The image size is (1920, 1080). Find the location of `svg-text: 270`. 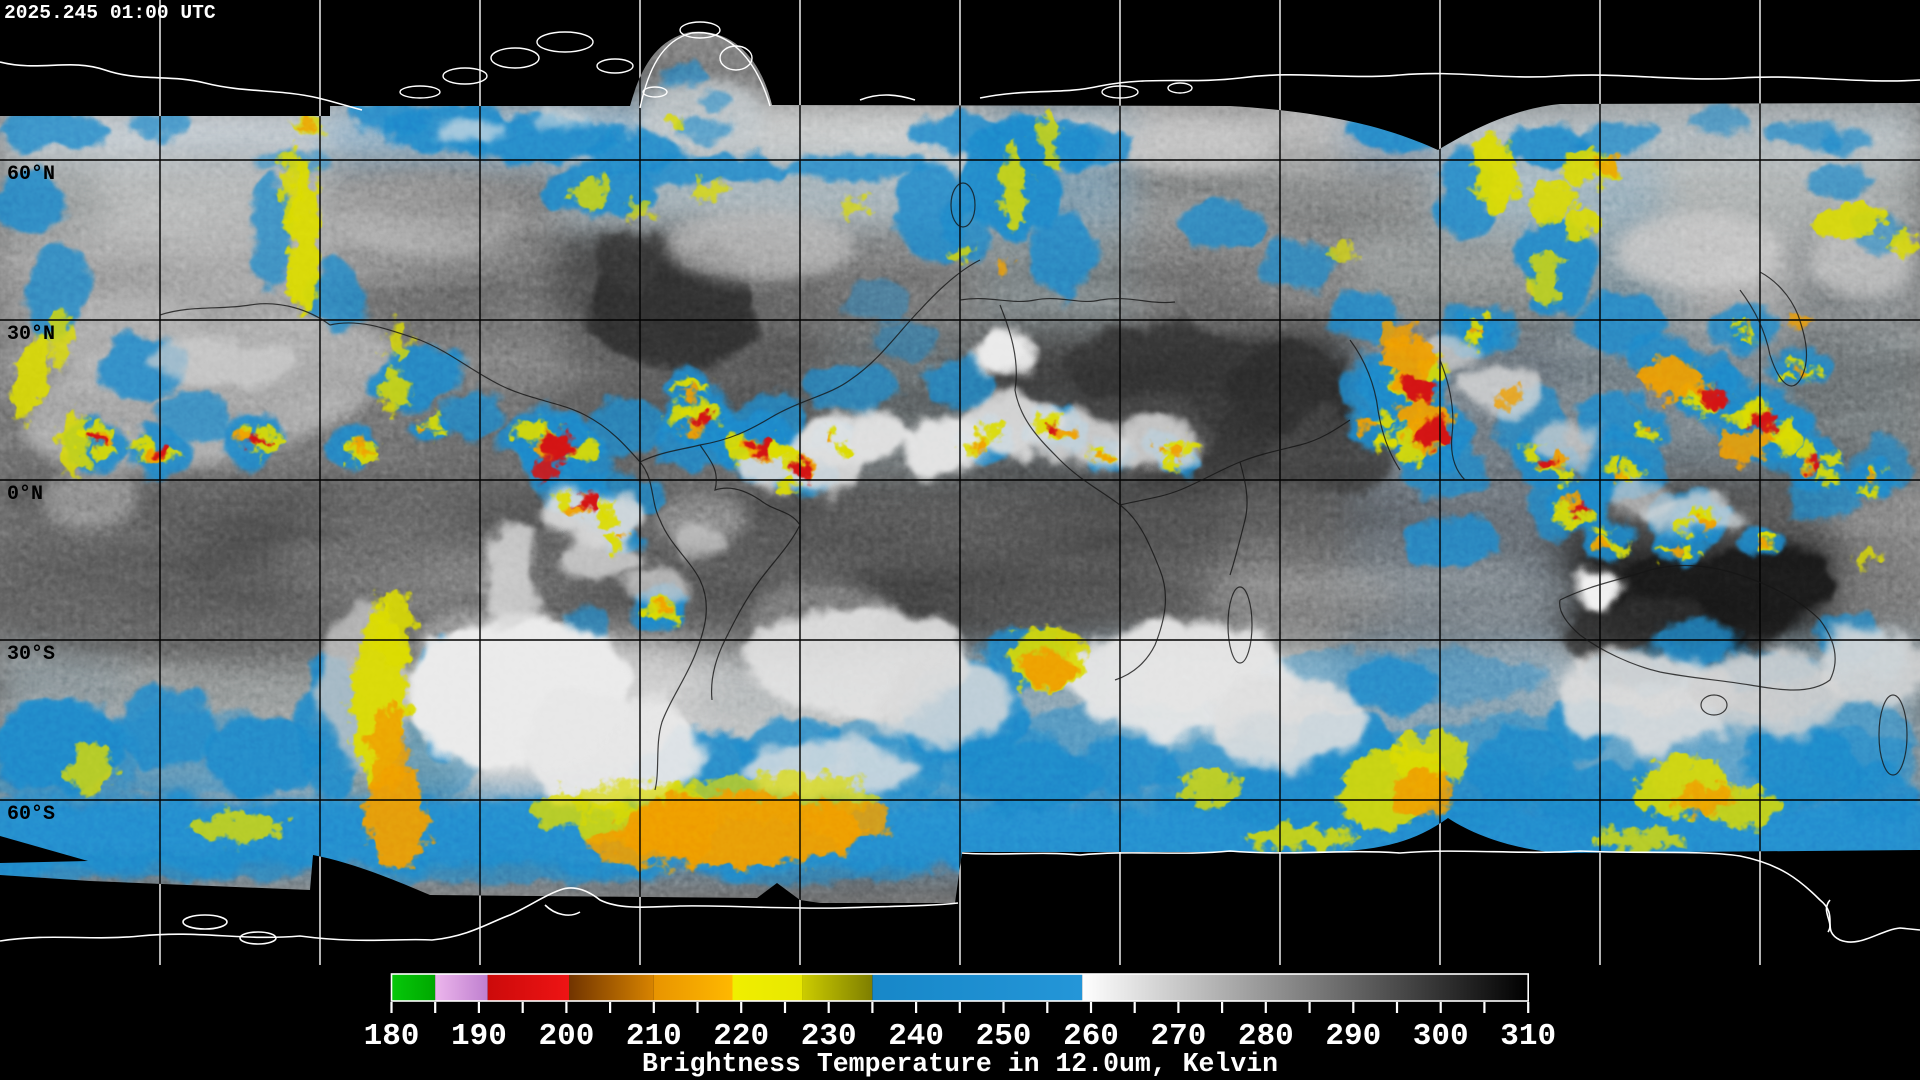

svg-text: 270 is located at coordinates (1178, 1036).